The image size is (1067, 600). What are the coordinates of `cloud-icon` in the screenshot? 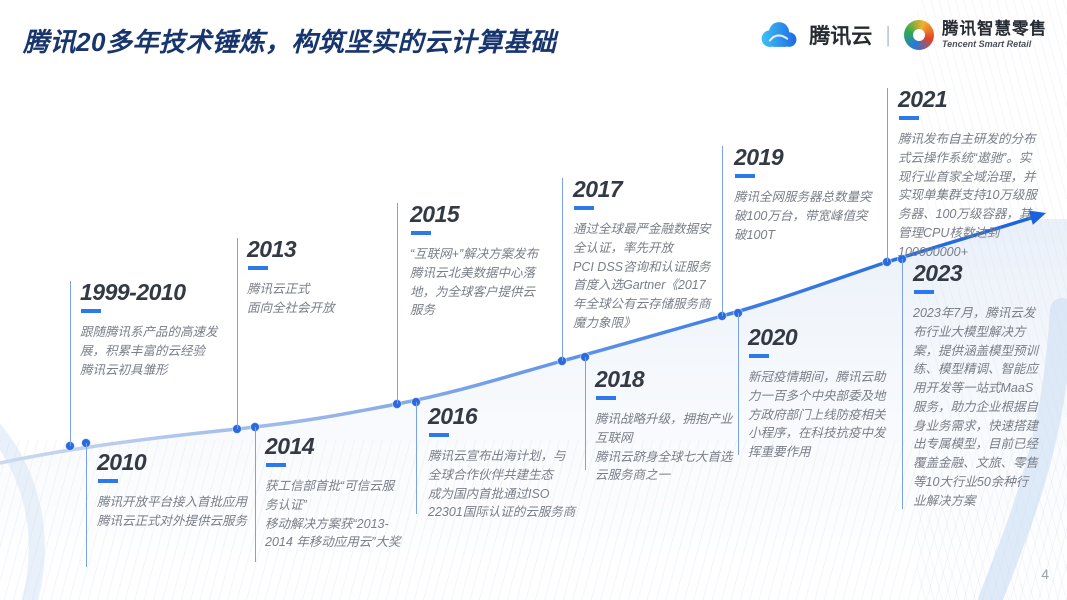 It's located at (779, 34).